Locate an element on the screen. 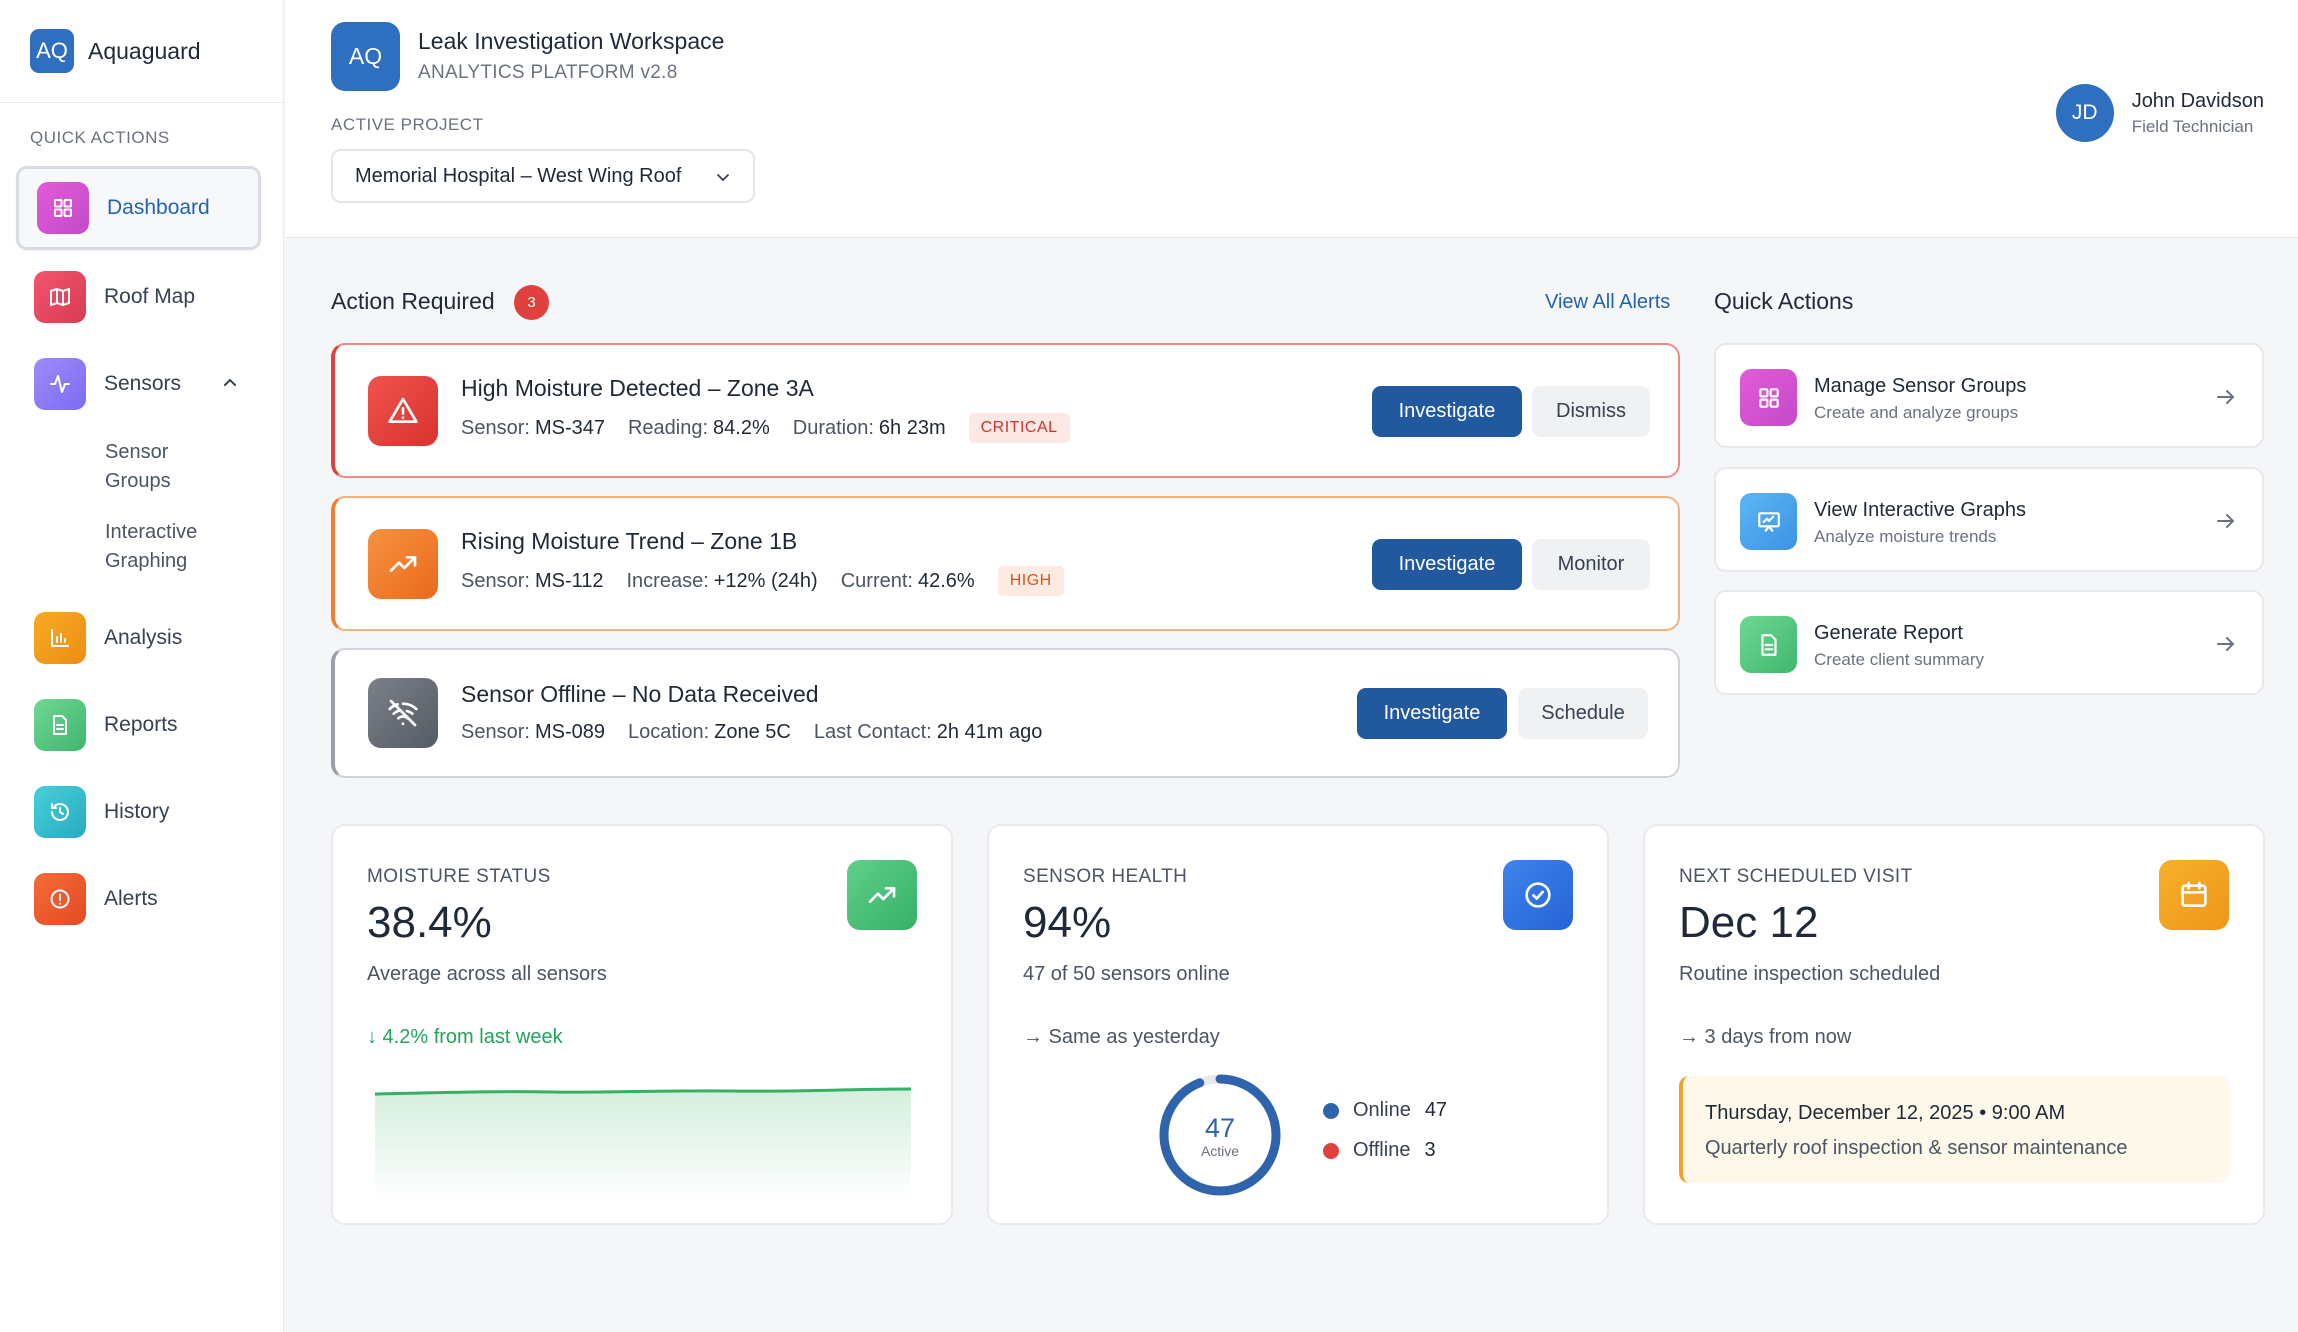  meta-value: MS-112 is located at coordinates (569, 580).